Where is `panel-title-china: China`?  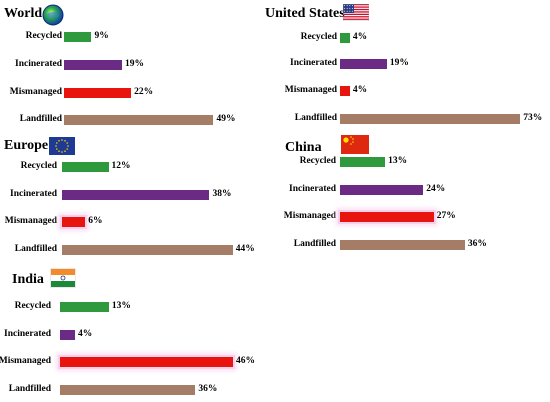 panel-title-china: China is located at coordinates (303, 147).